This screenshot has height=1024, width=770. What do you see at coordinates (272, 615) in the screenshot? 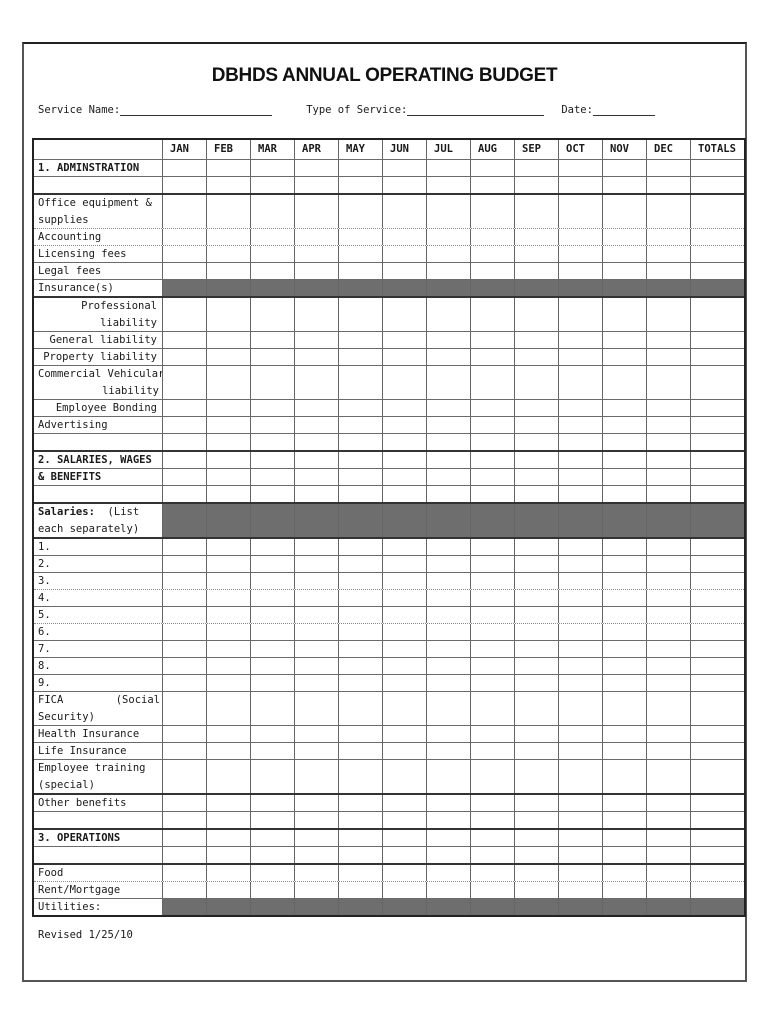
I see `cell-salary-5-mar` at bounding box center [272, 615].